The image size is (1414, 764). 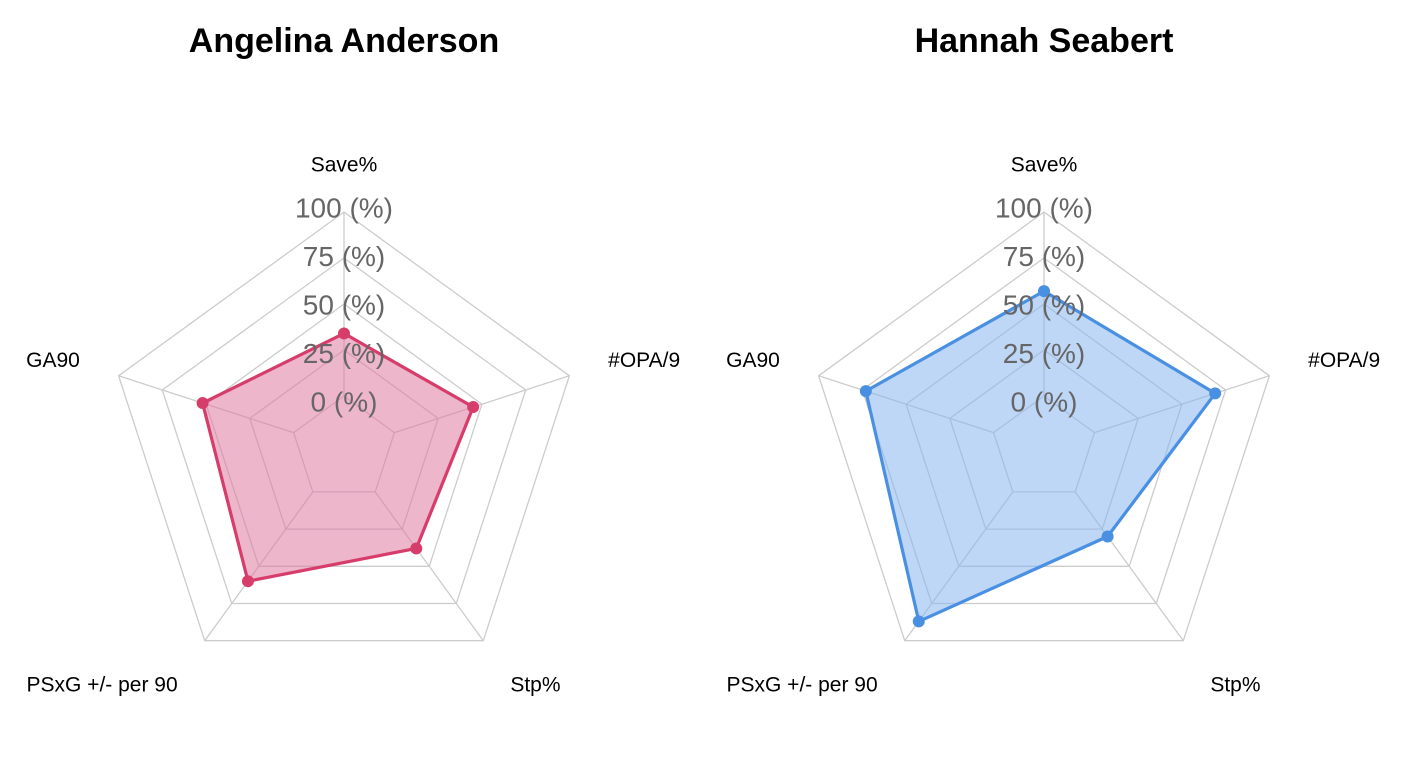 I want to click on chart-title: Angelina Anderson, so click(x=344, y=41).